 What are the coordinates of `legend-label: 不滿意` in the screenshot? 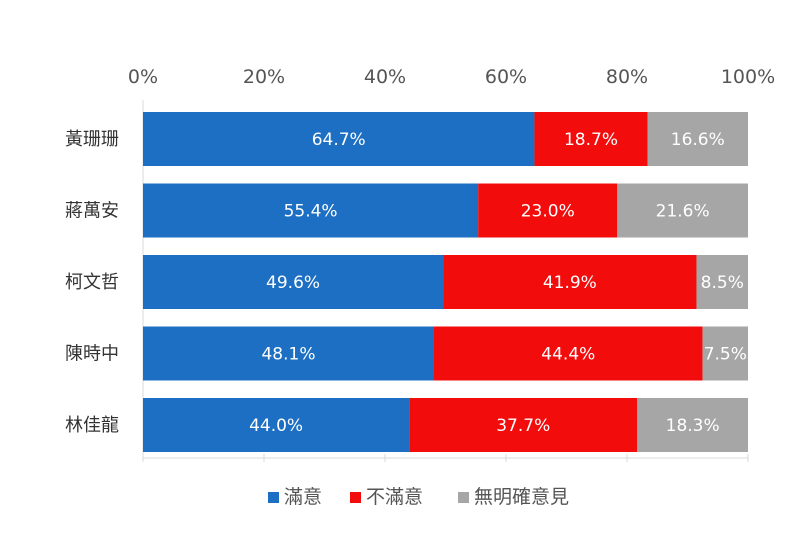 It's located at (394, 497).